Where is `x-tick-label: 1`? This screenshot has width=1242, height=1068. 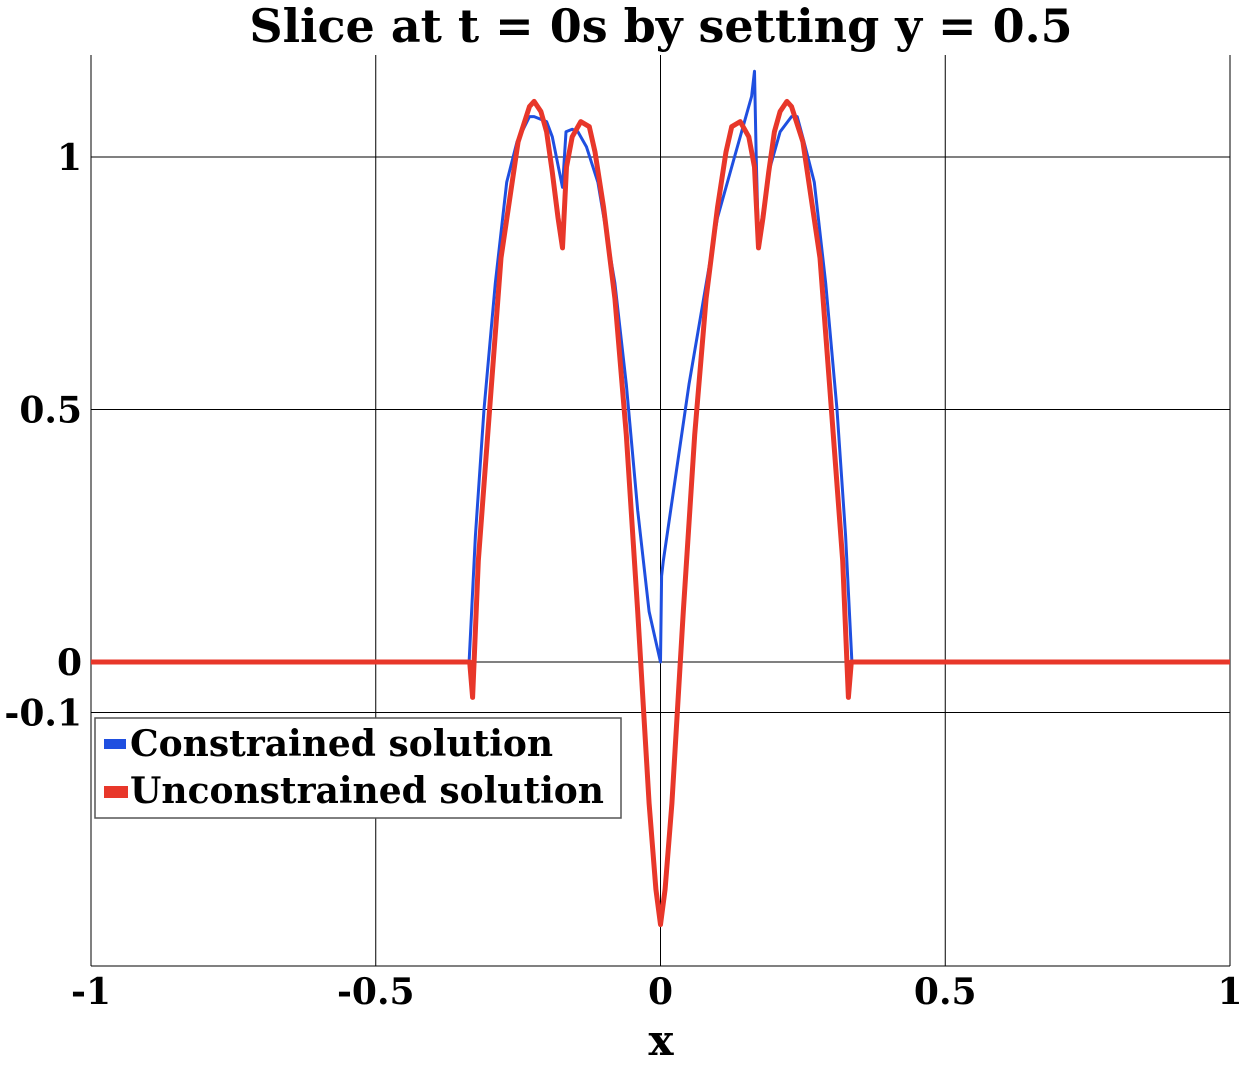
x-tick-label: 1 is located at coordinates (1229, 992).